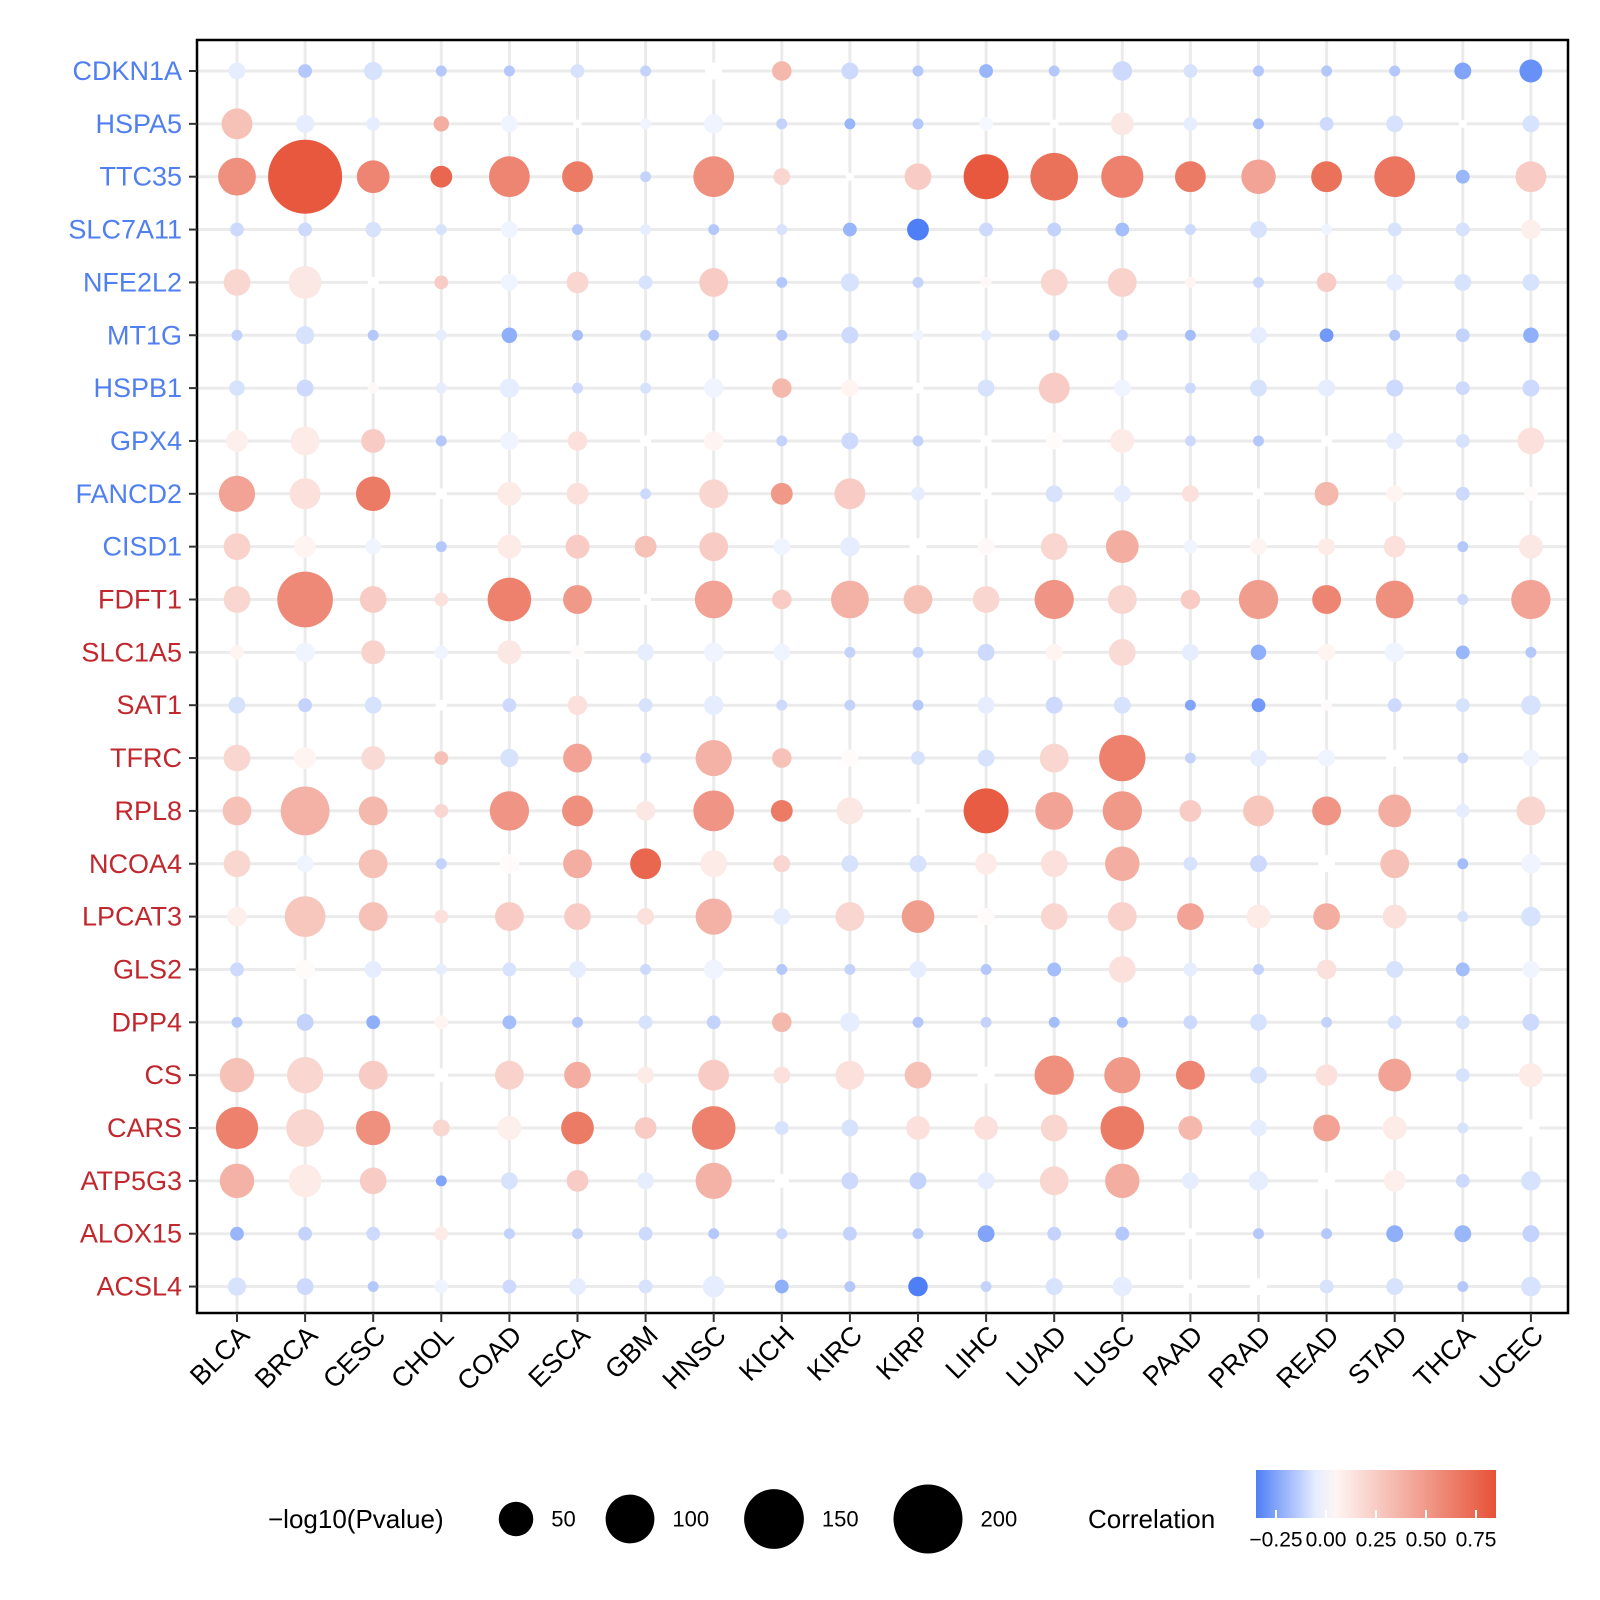 The image size is (1600, 1600). I want to click on point-cdkn1a-stad, so click(1395, 71).